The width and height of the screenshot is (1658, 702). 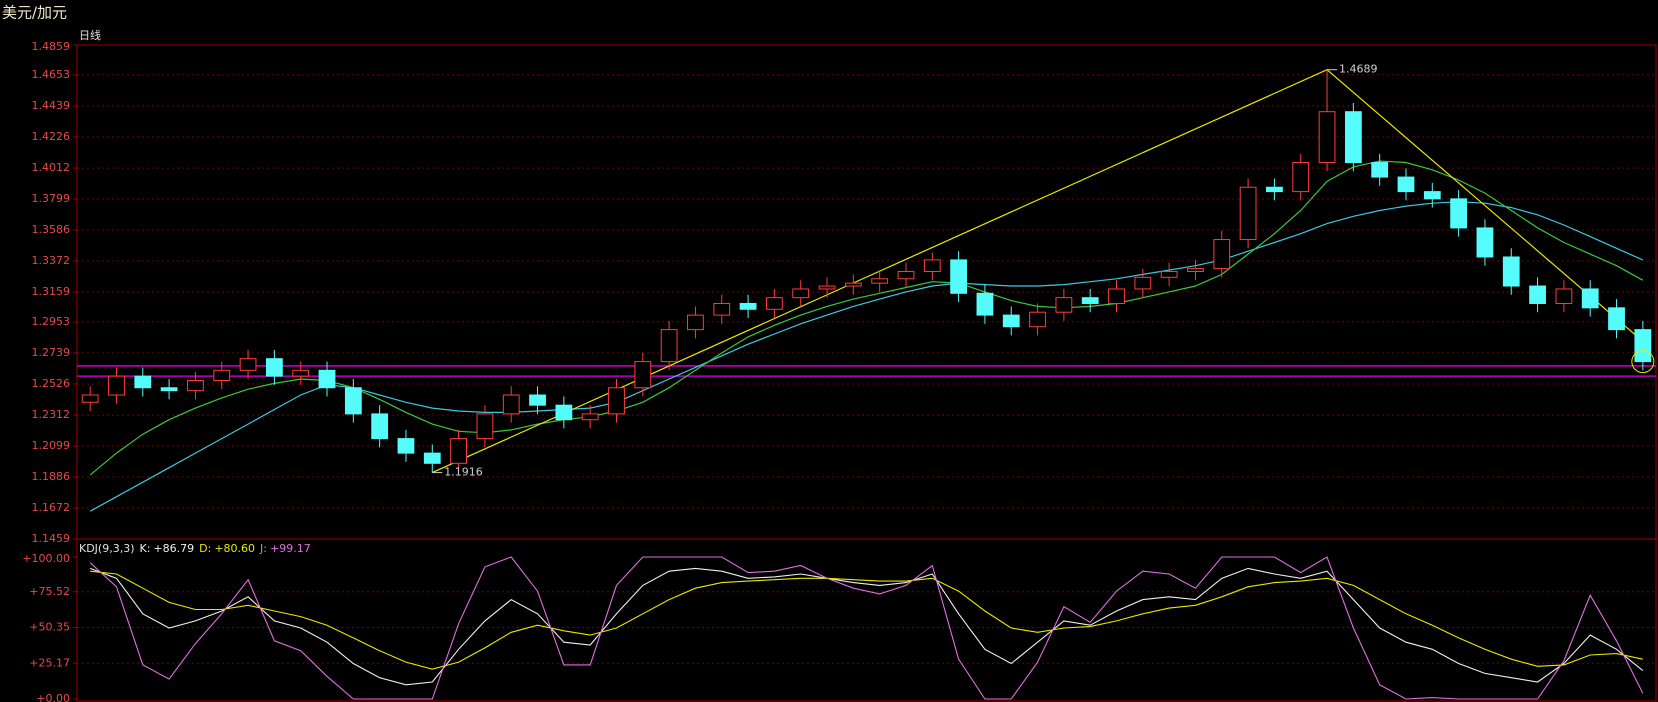 I want to click on legend-name: K:, so click(x=145, y=548).